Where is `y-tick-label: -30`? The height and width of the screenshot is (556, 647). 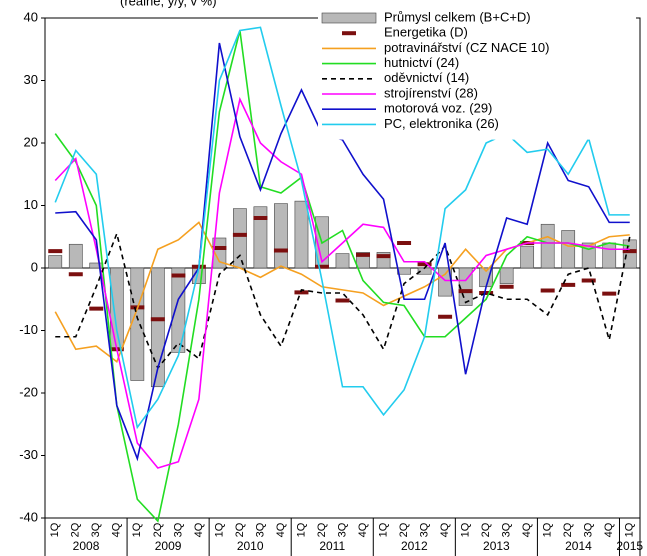
y-tick-label: -30 is located at coordinates (28, 454).